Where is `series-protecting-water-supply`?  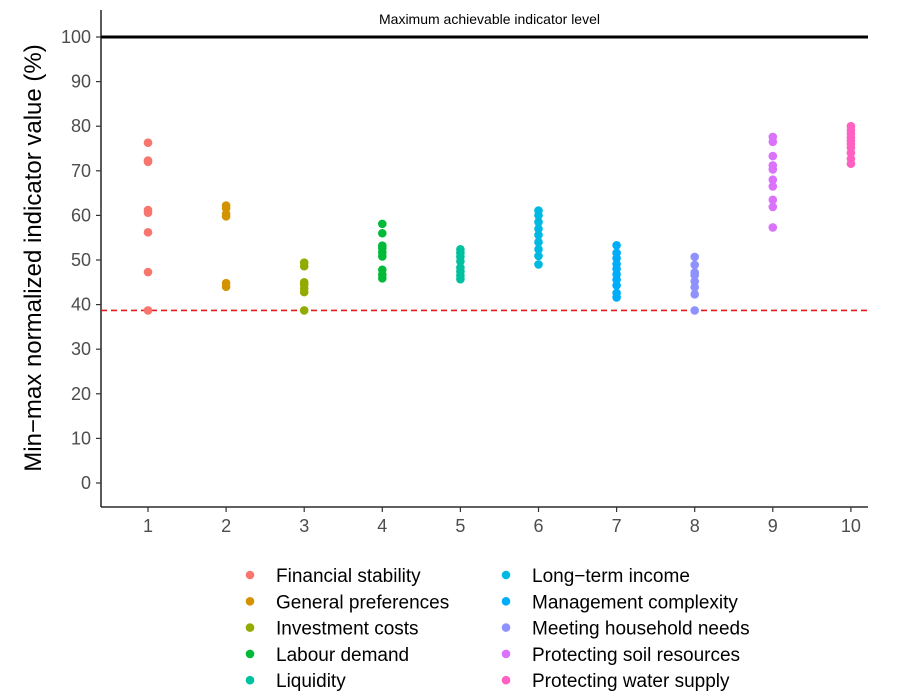
series-protecting-water-supply is located at coordinates (851, 144).